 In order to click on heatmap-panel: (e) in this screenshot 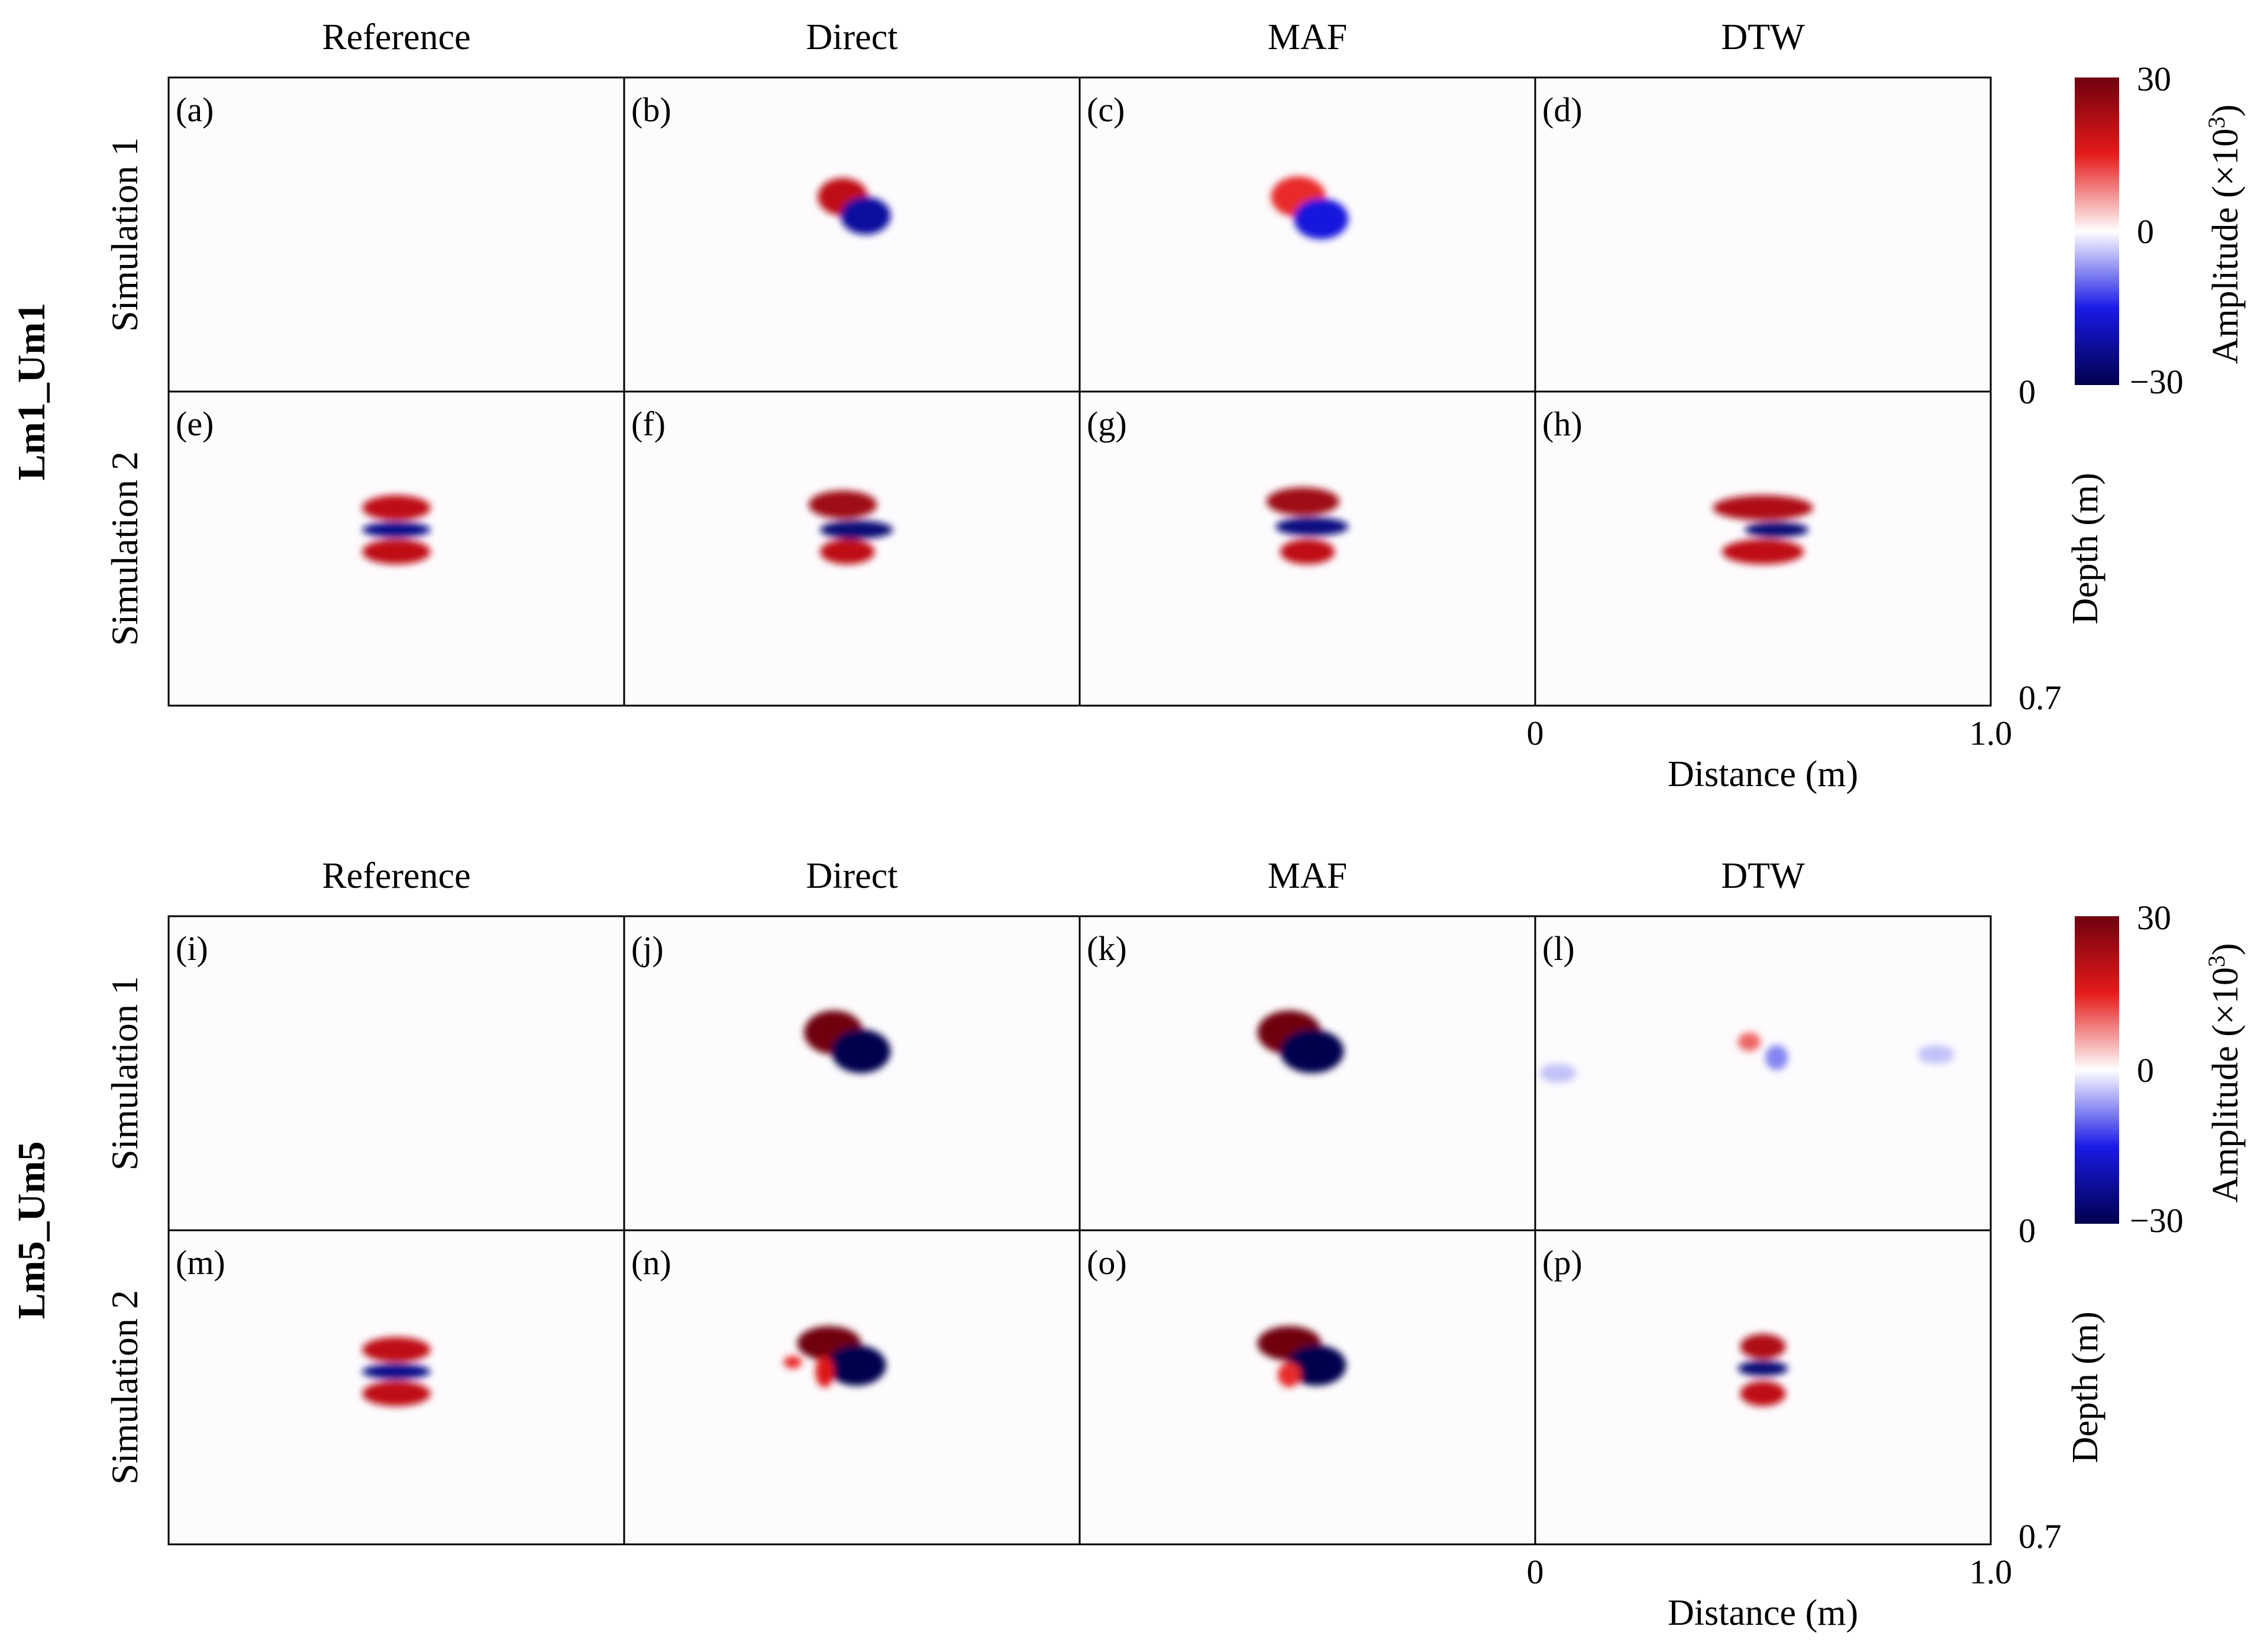, I will do `click(397, 549)`.